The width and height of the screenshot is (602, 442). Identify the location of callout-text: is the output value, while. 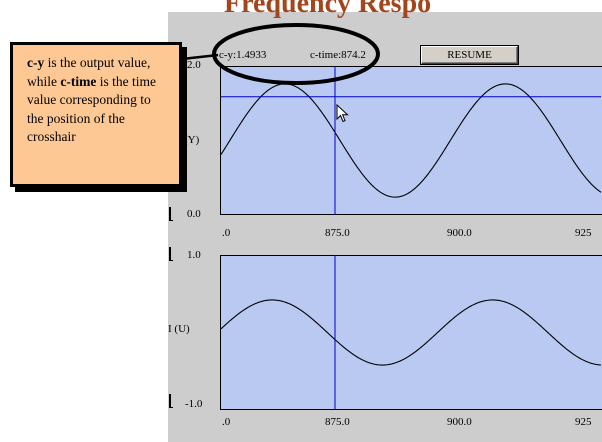
(89, 72).